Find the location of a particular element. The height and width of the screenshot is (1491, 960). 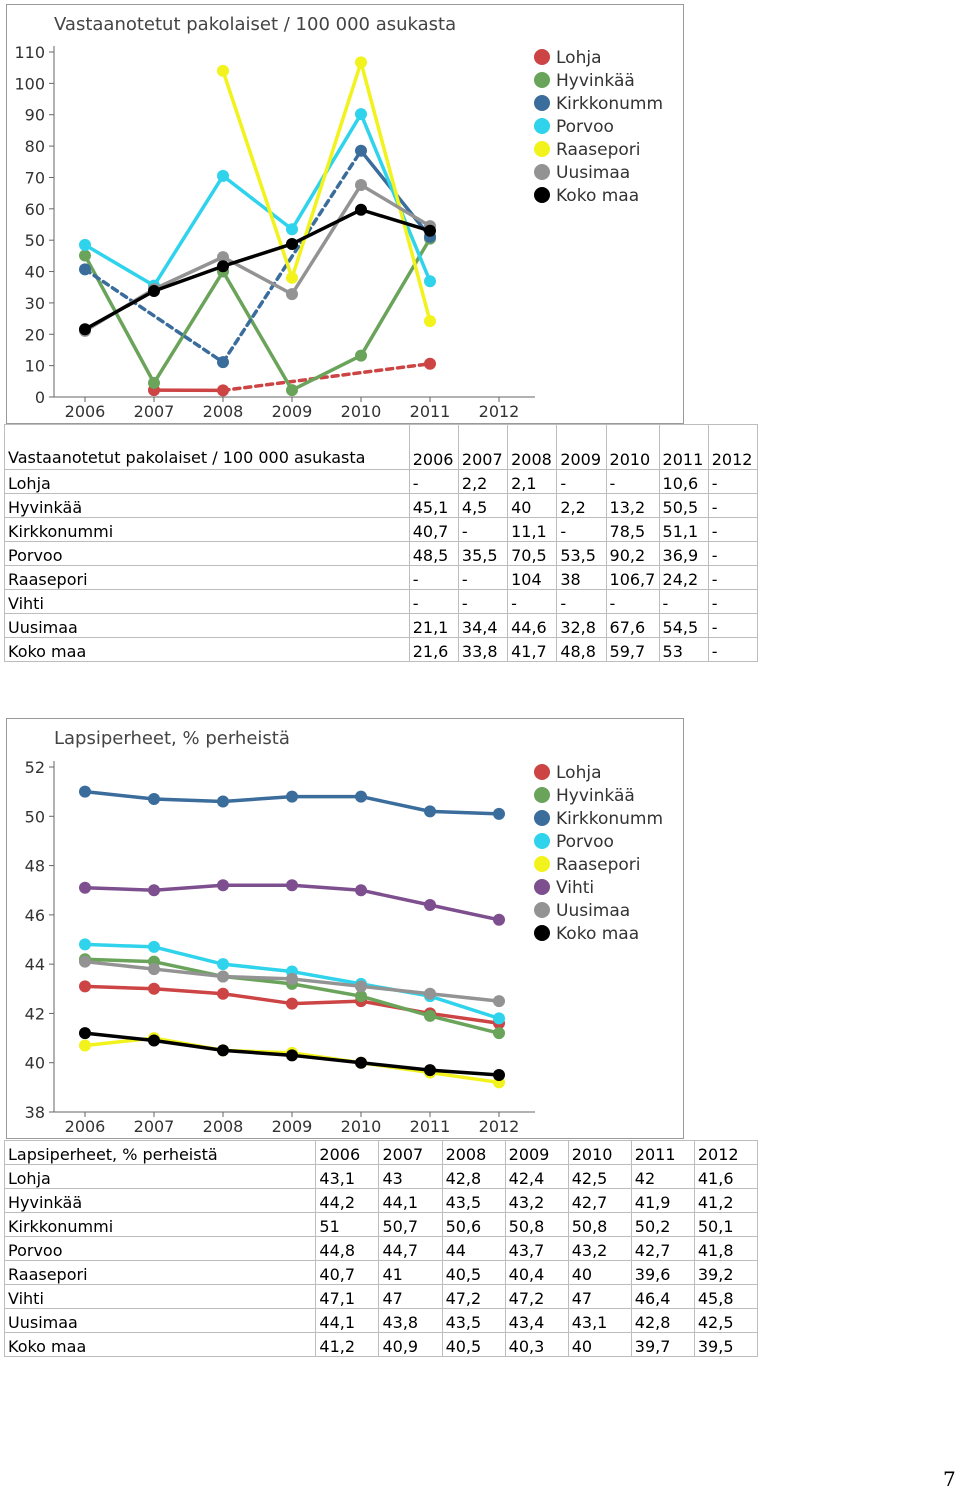

region-name-cell: Porvoo is located at coordinates (207, 553).